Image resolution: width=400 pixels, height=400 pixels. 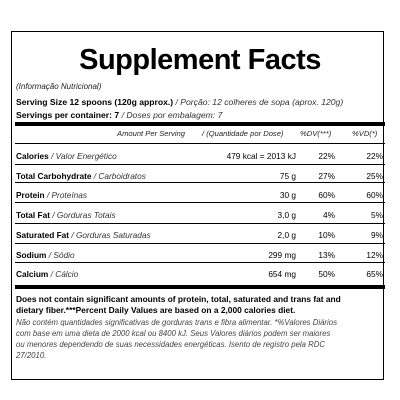 I want to click on nutrient-vd: 9%, so click(x=377, y=235).